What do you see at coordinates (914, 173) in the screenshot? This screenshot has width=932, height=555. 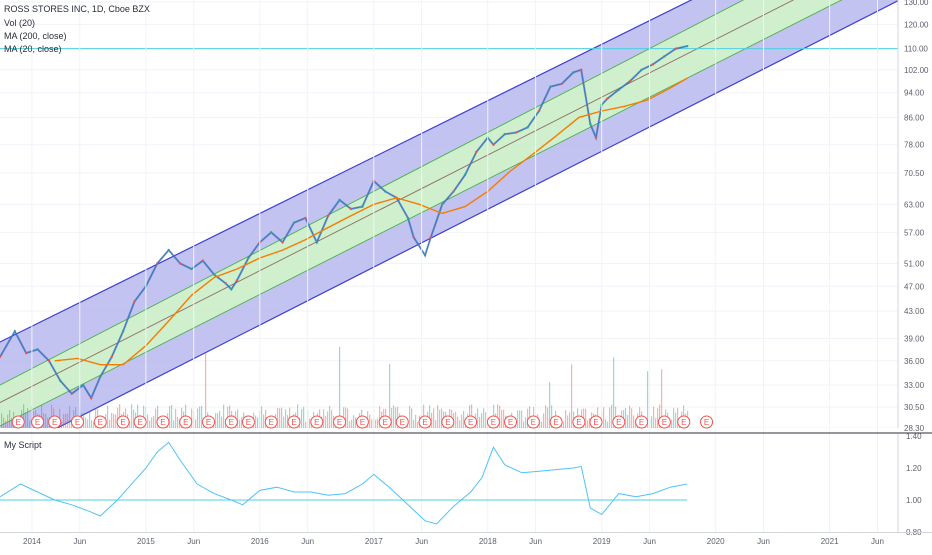 I see `price-tick-label: 70.50` at bounding box center [914, 173].